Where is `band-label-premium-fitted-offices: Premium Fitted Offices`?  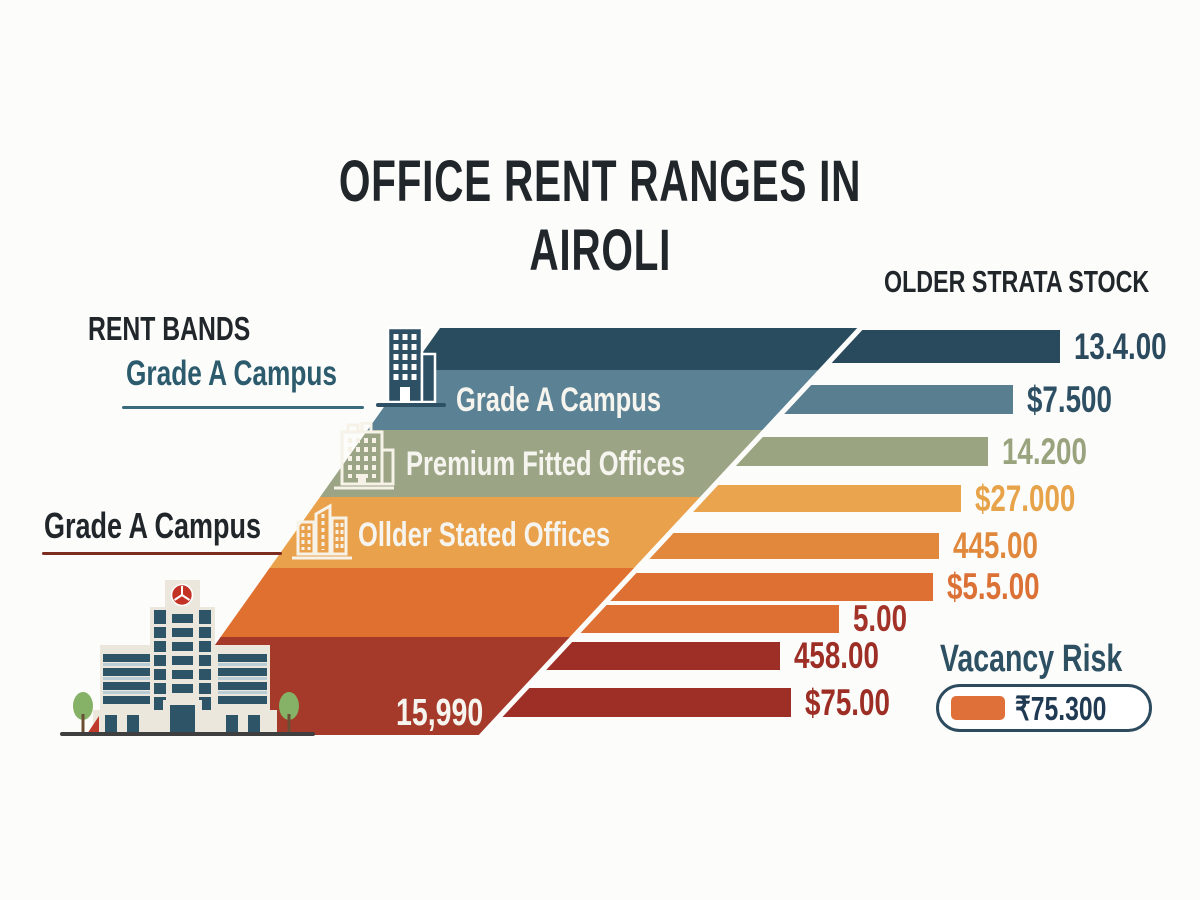 band-label-premium-fitted-offices: Premium Fitted Offices is located at coordinates (546, 464).